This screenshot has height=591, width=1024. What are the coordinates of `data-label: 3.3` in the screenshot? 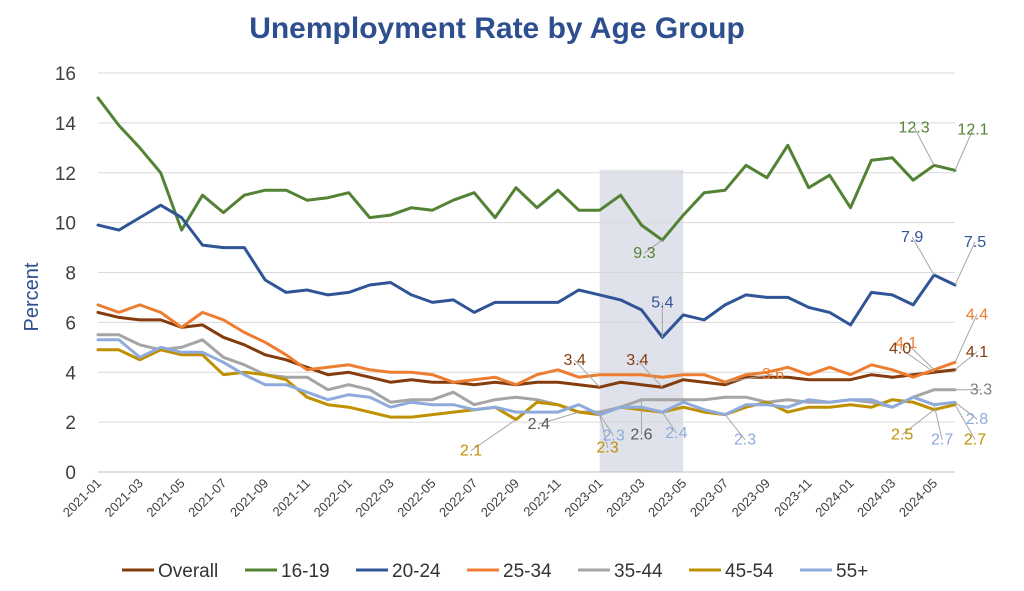 It's located at (981, 390).